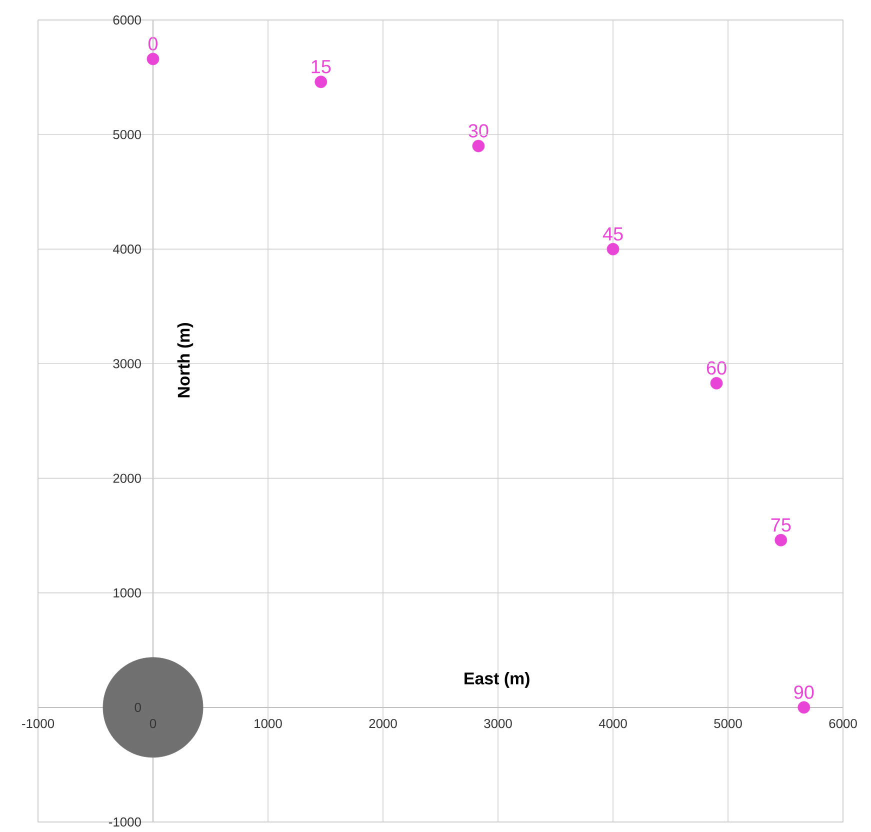 This screenshot has width=871, height=832. Describe the element at coordinates (185, 360) in the screenshot. I see `y-axis-title: North (m)` at that location.